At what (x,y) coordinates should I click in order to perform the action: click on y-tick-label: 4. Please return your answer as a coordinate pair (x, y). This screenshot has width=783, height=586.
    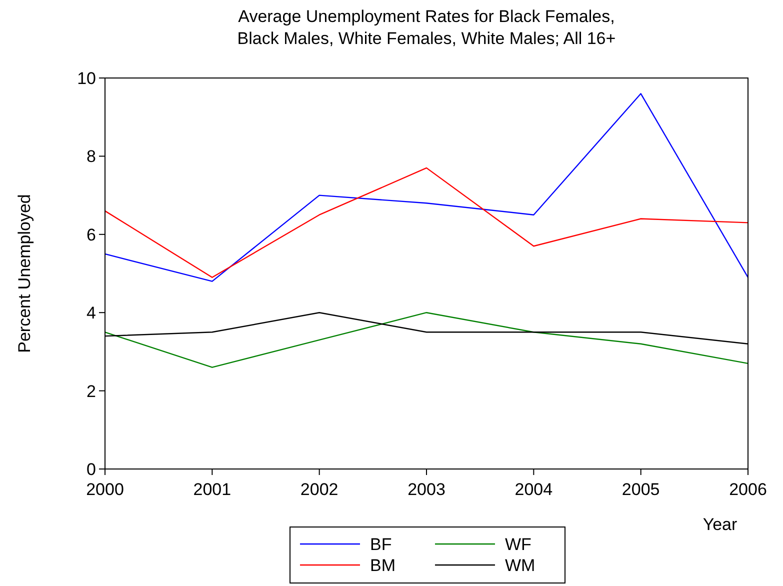
    Looking at the image, I should click on (91, 313).